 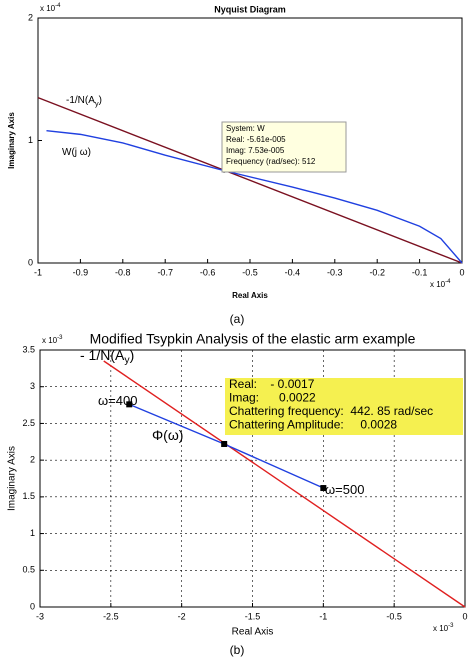 What do you see at coordinates (102, 355) in the screenshot?
I see `annotation-text: - 1/N(A` at bounding box center [102, 355].